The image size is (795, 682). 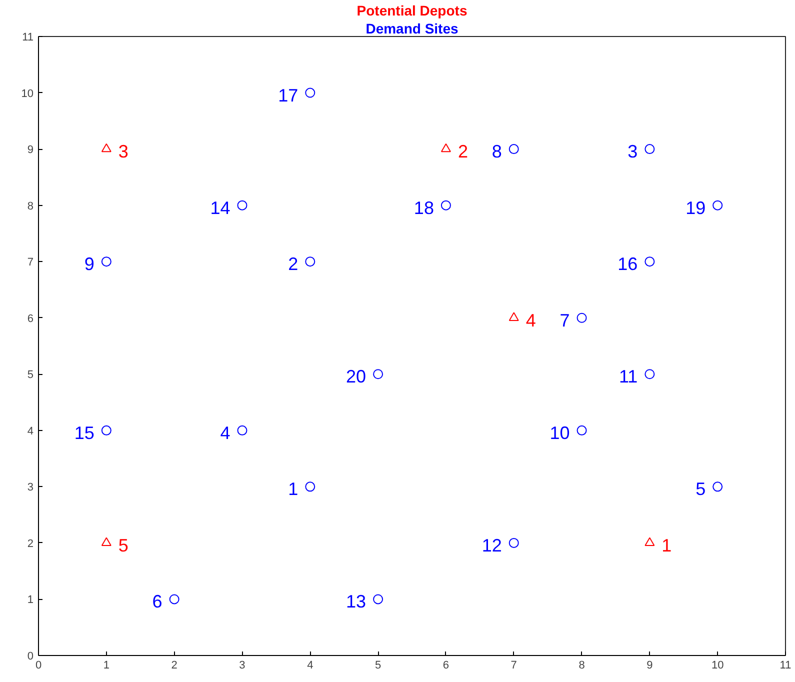 I want to click on x-tick-label: 3, so click(x=242, y=666).